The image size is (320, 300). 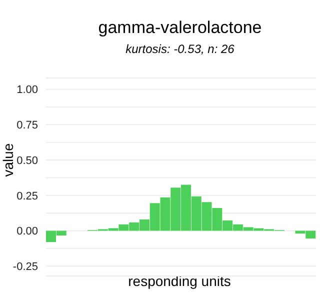 What do you see at coordinates (180, 49) in the screenshot?
I see `chart-subtitle: kurtosis: -0.53, n: 26` at bounding box center [180, 49].